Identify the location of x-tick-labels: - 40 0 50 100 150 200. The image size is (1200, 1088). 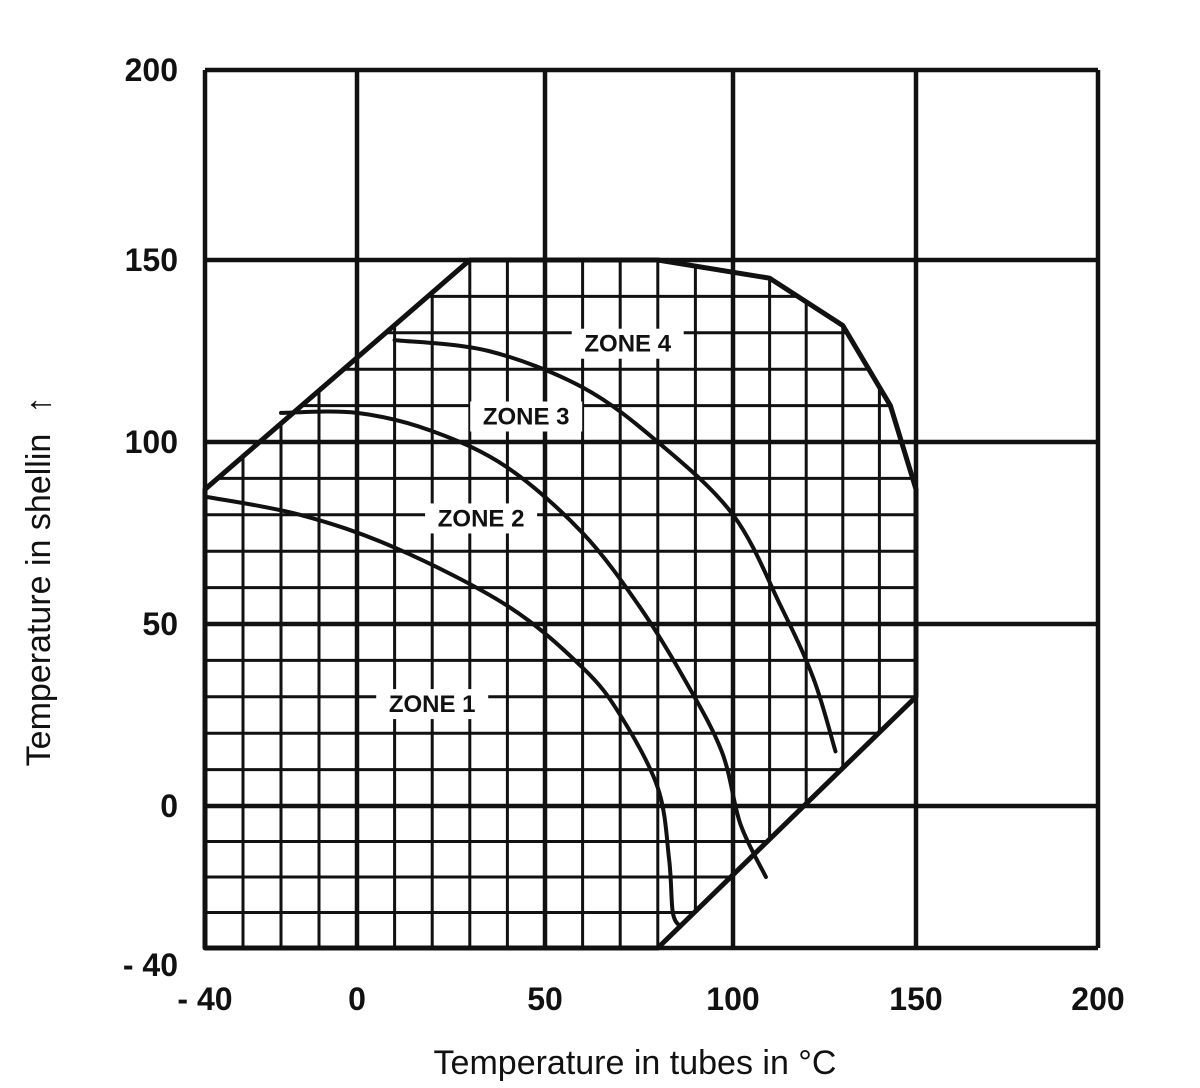
(650, 999).